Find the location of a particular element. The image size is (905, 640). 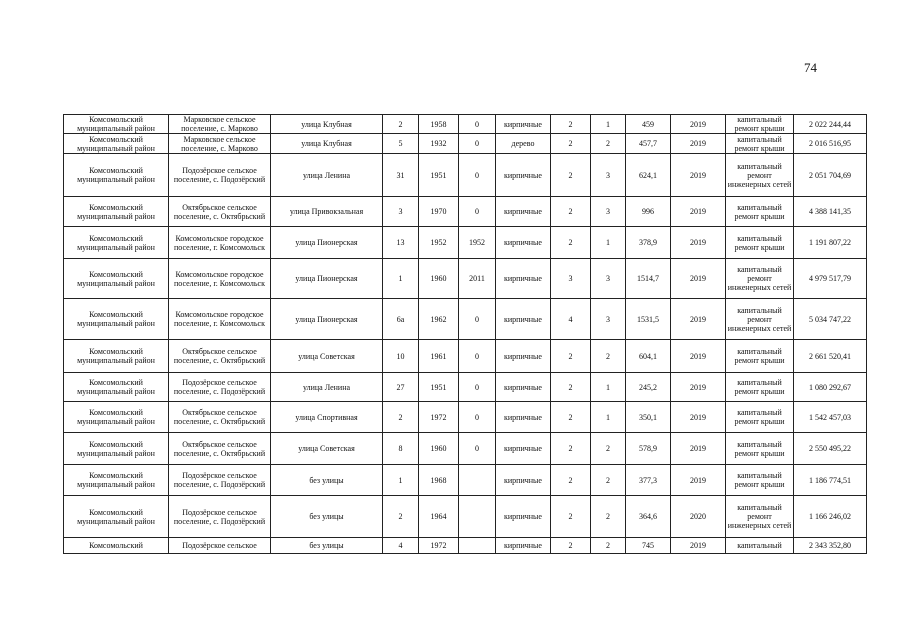

cell-area: 1514,7 is located at coordinates (648, 278).